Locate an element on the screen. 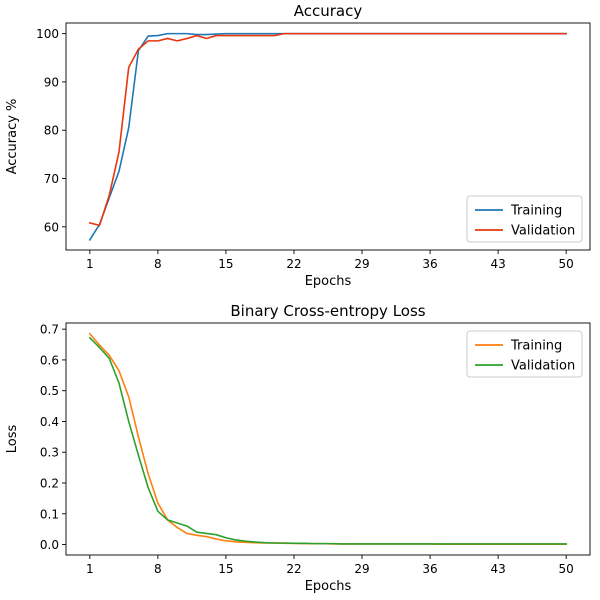  y-tick-label: 0.6 is located at coordinates (49, 360).